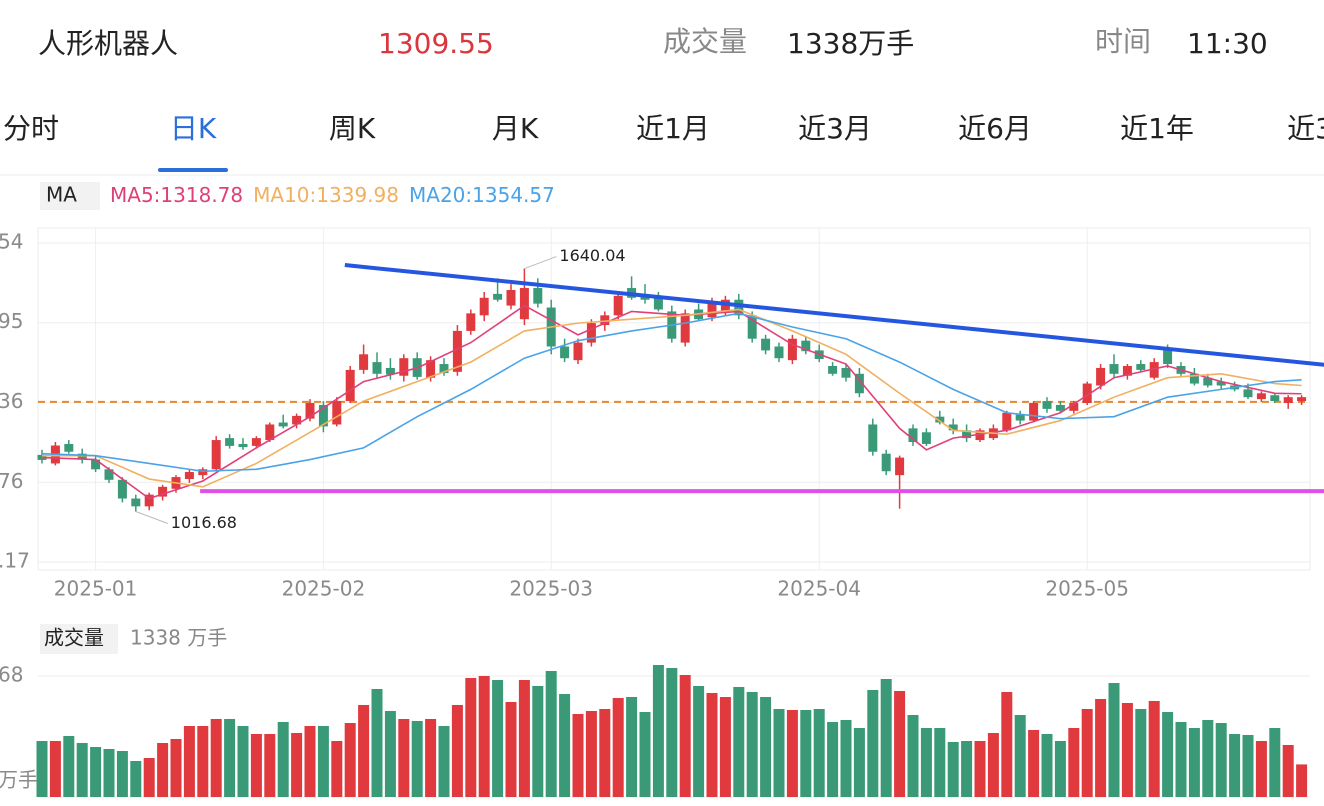  Describe the element at coordinates (436, 43) in the screenshot. I see `price: 1309.55` at that location.